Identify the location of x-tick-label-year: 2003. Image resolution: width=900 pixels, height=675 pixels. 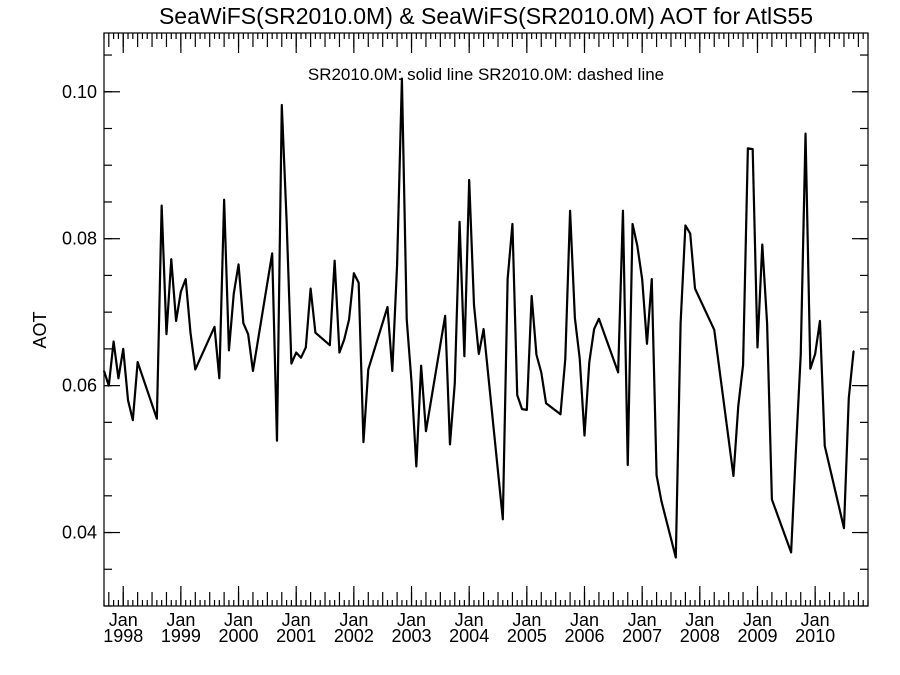
(411, 636).